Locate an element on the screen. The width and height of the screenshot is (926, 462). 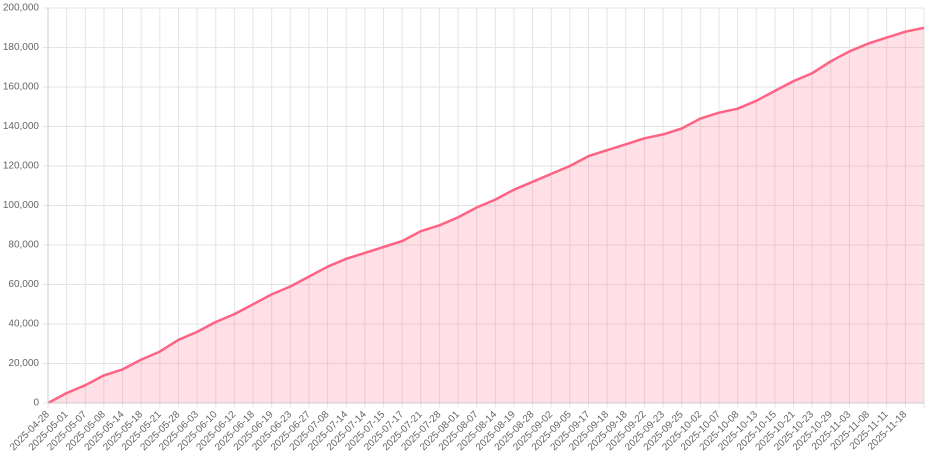
y-tick-label: 200,000 is located at coordinates (21, 8).